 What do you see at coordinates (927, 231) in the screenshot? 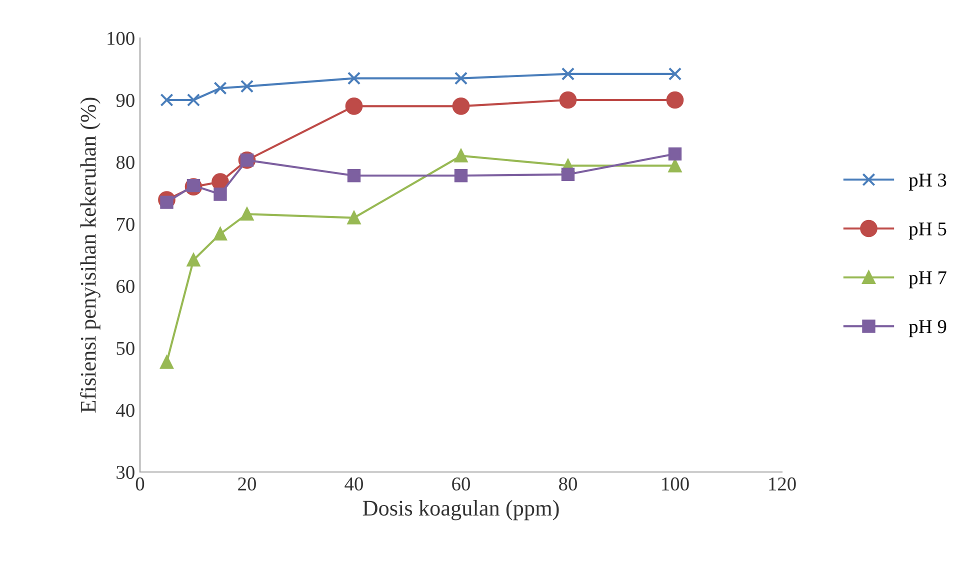
I see `legend-label: pH 5` at bounding box center [927, 231].